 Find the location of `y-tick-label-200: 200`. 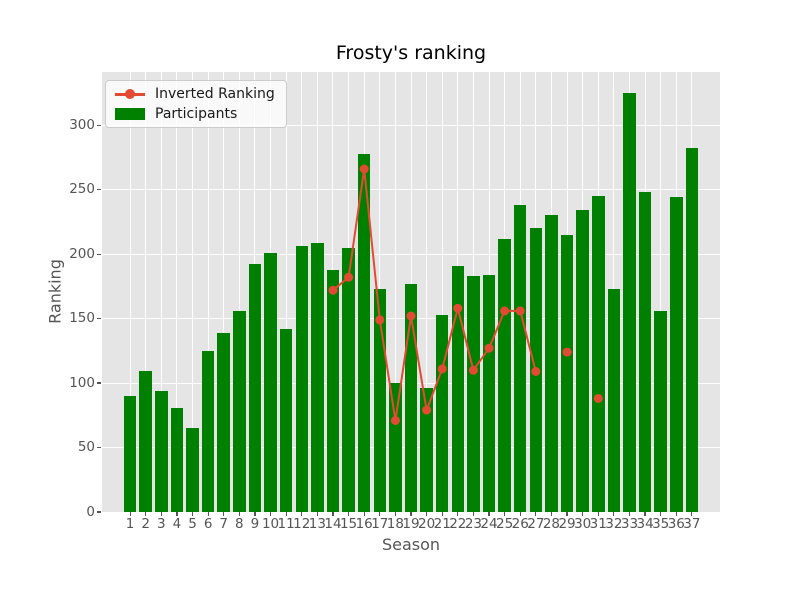

y-tick-label-200: 200 is located at coordinates (82, 253).